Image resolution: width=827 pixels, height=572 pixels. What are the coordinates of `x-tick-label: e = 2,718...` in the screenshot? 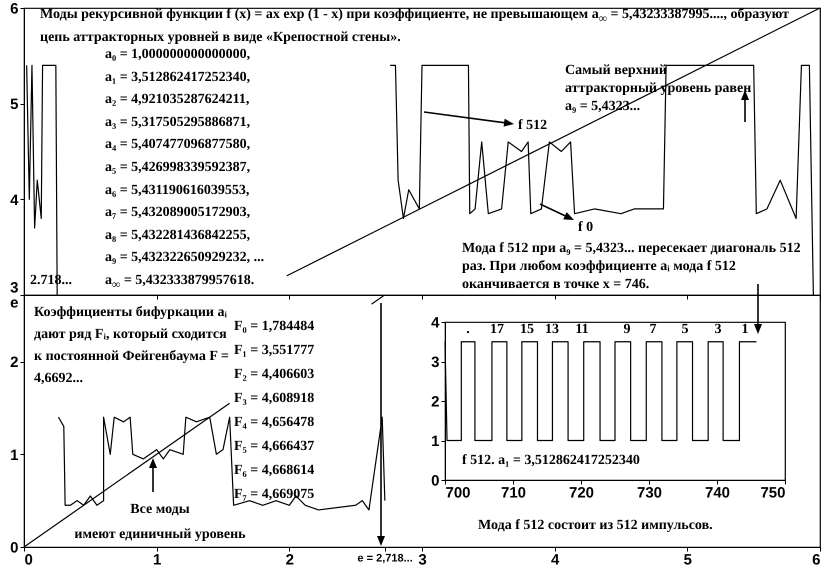 It's located at (385, 558).